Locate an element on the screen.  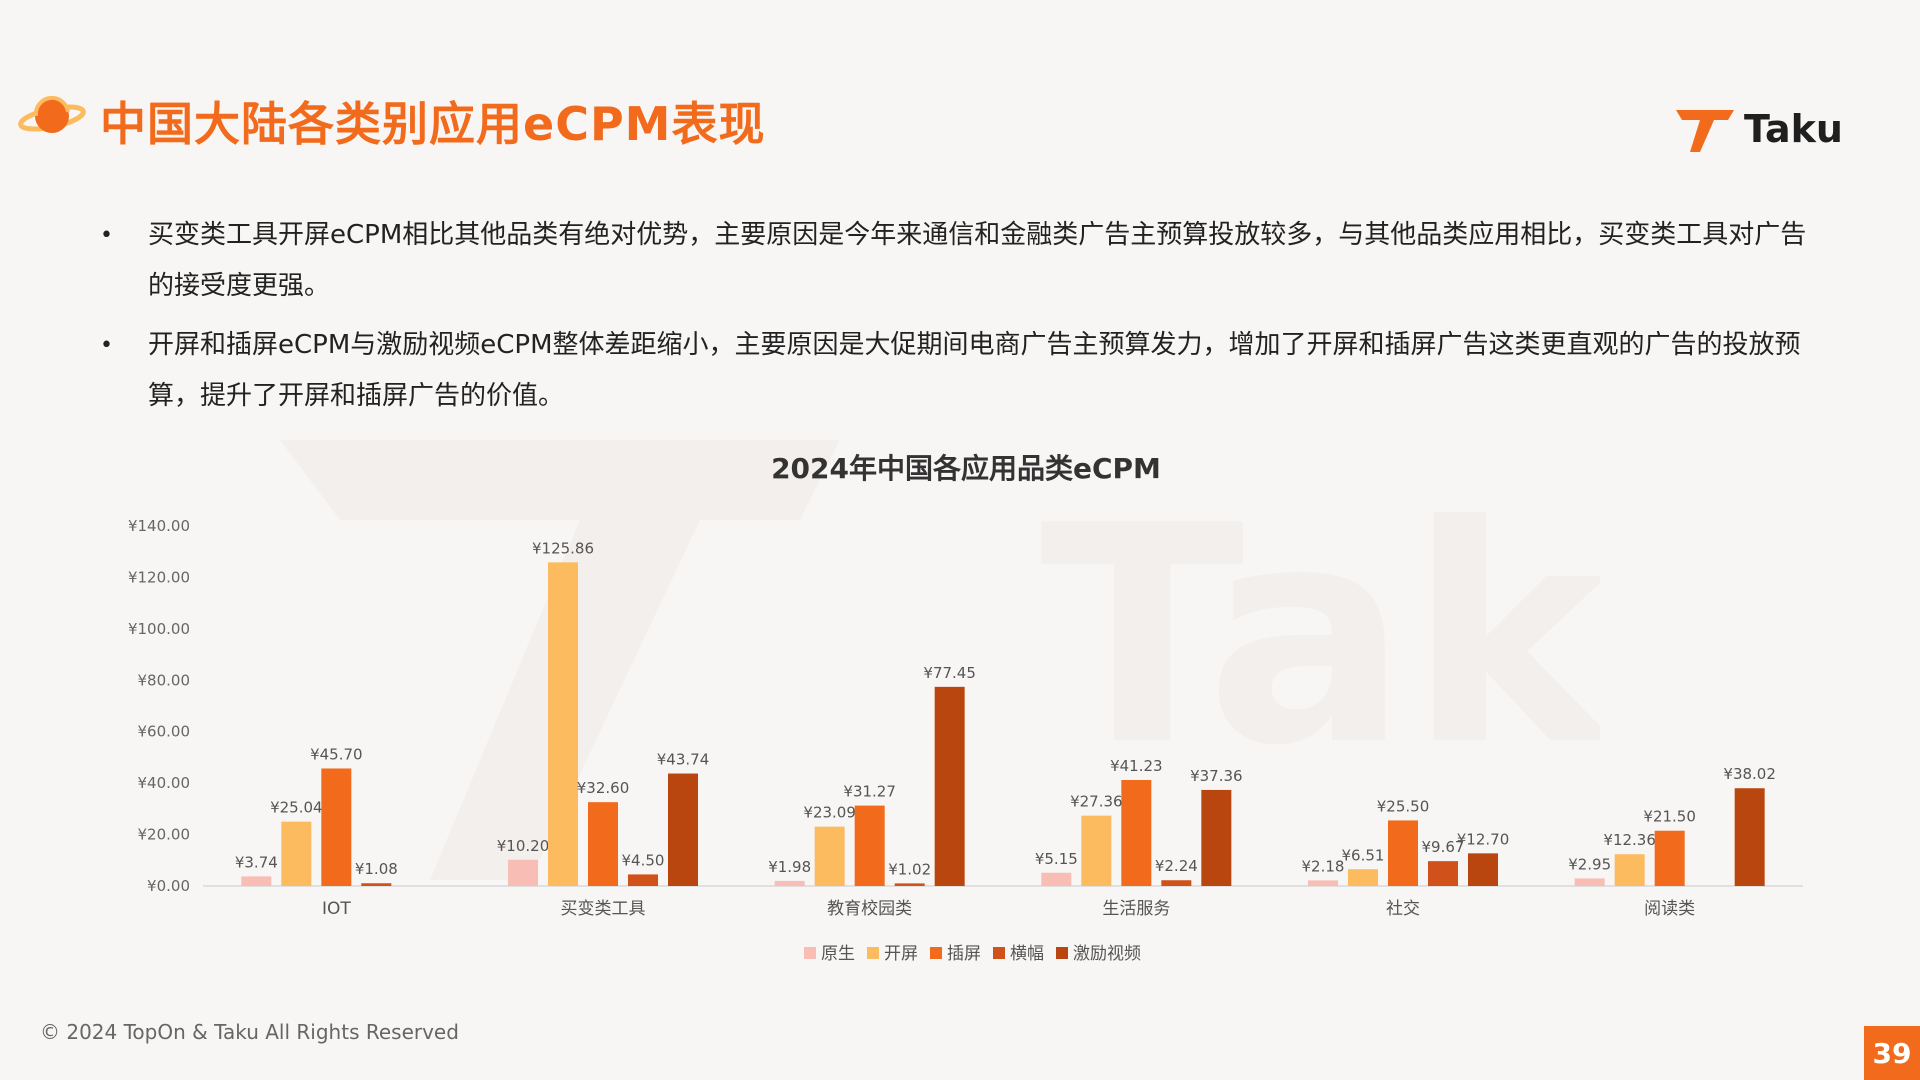
y-tick-label: ¥140.00 is located at coordinates (159, 526).